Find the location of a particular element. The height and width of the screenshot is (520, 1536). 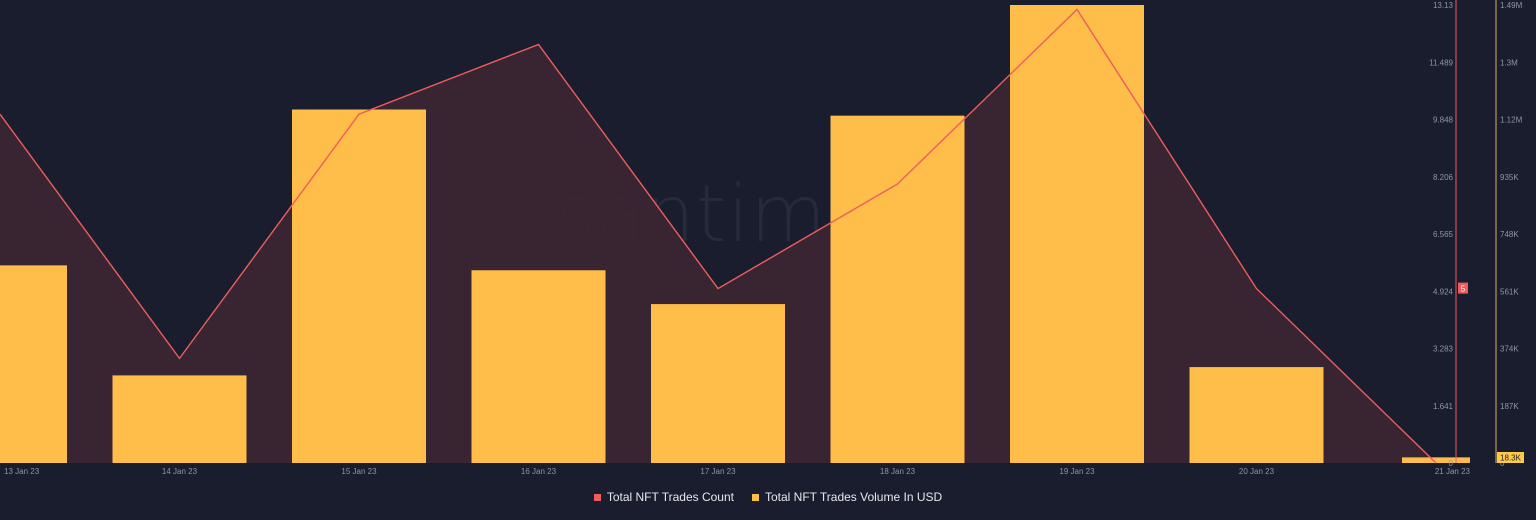

count-tick-label: 9.848 is located at coordinates (1443, 120).